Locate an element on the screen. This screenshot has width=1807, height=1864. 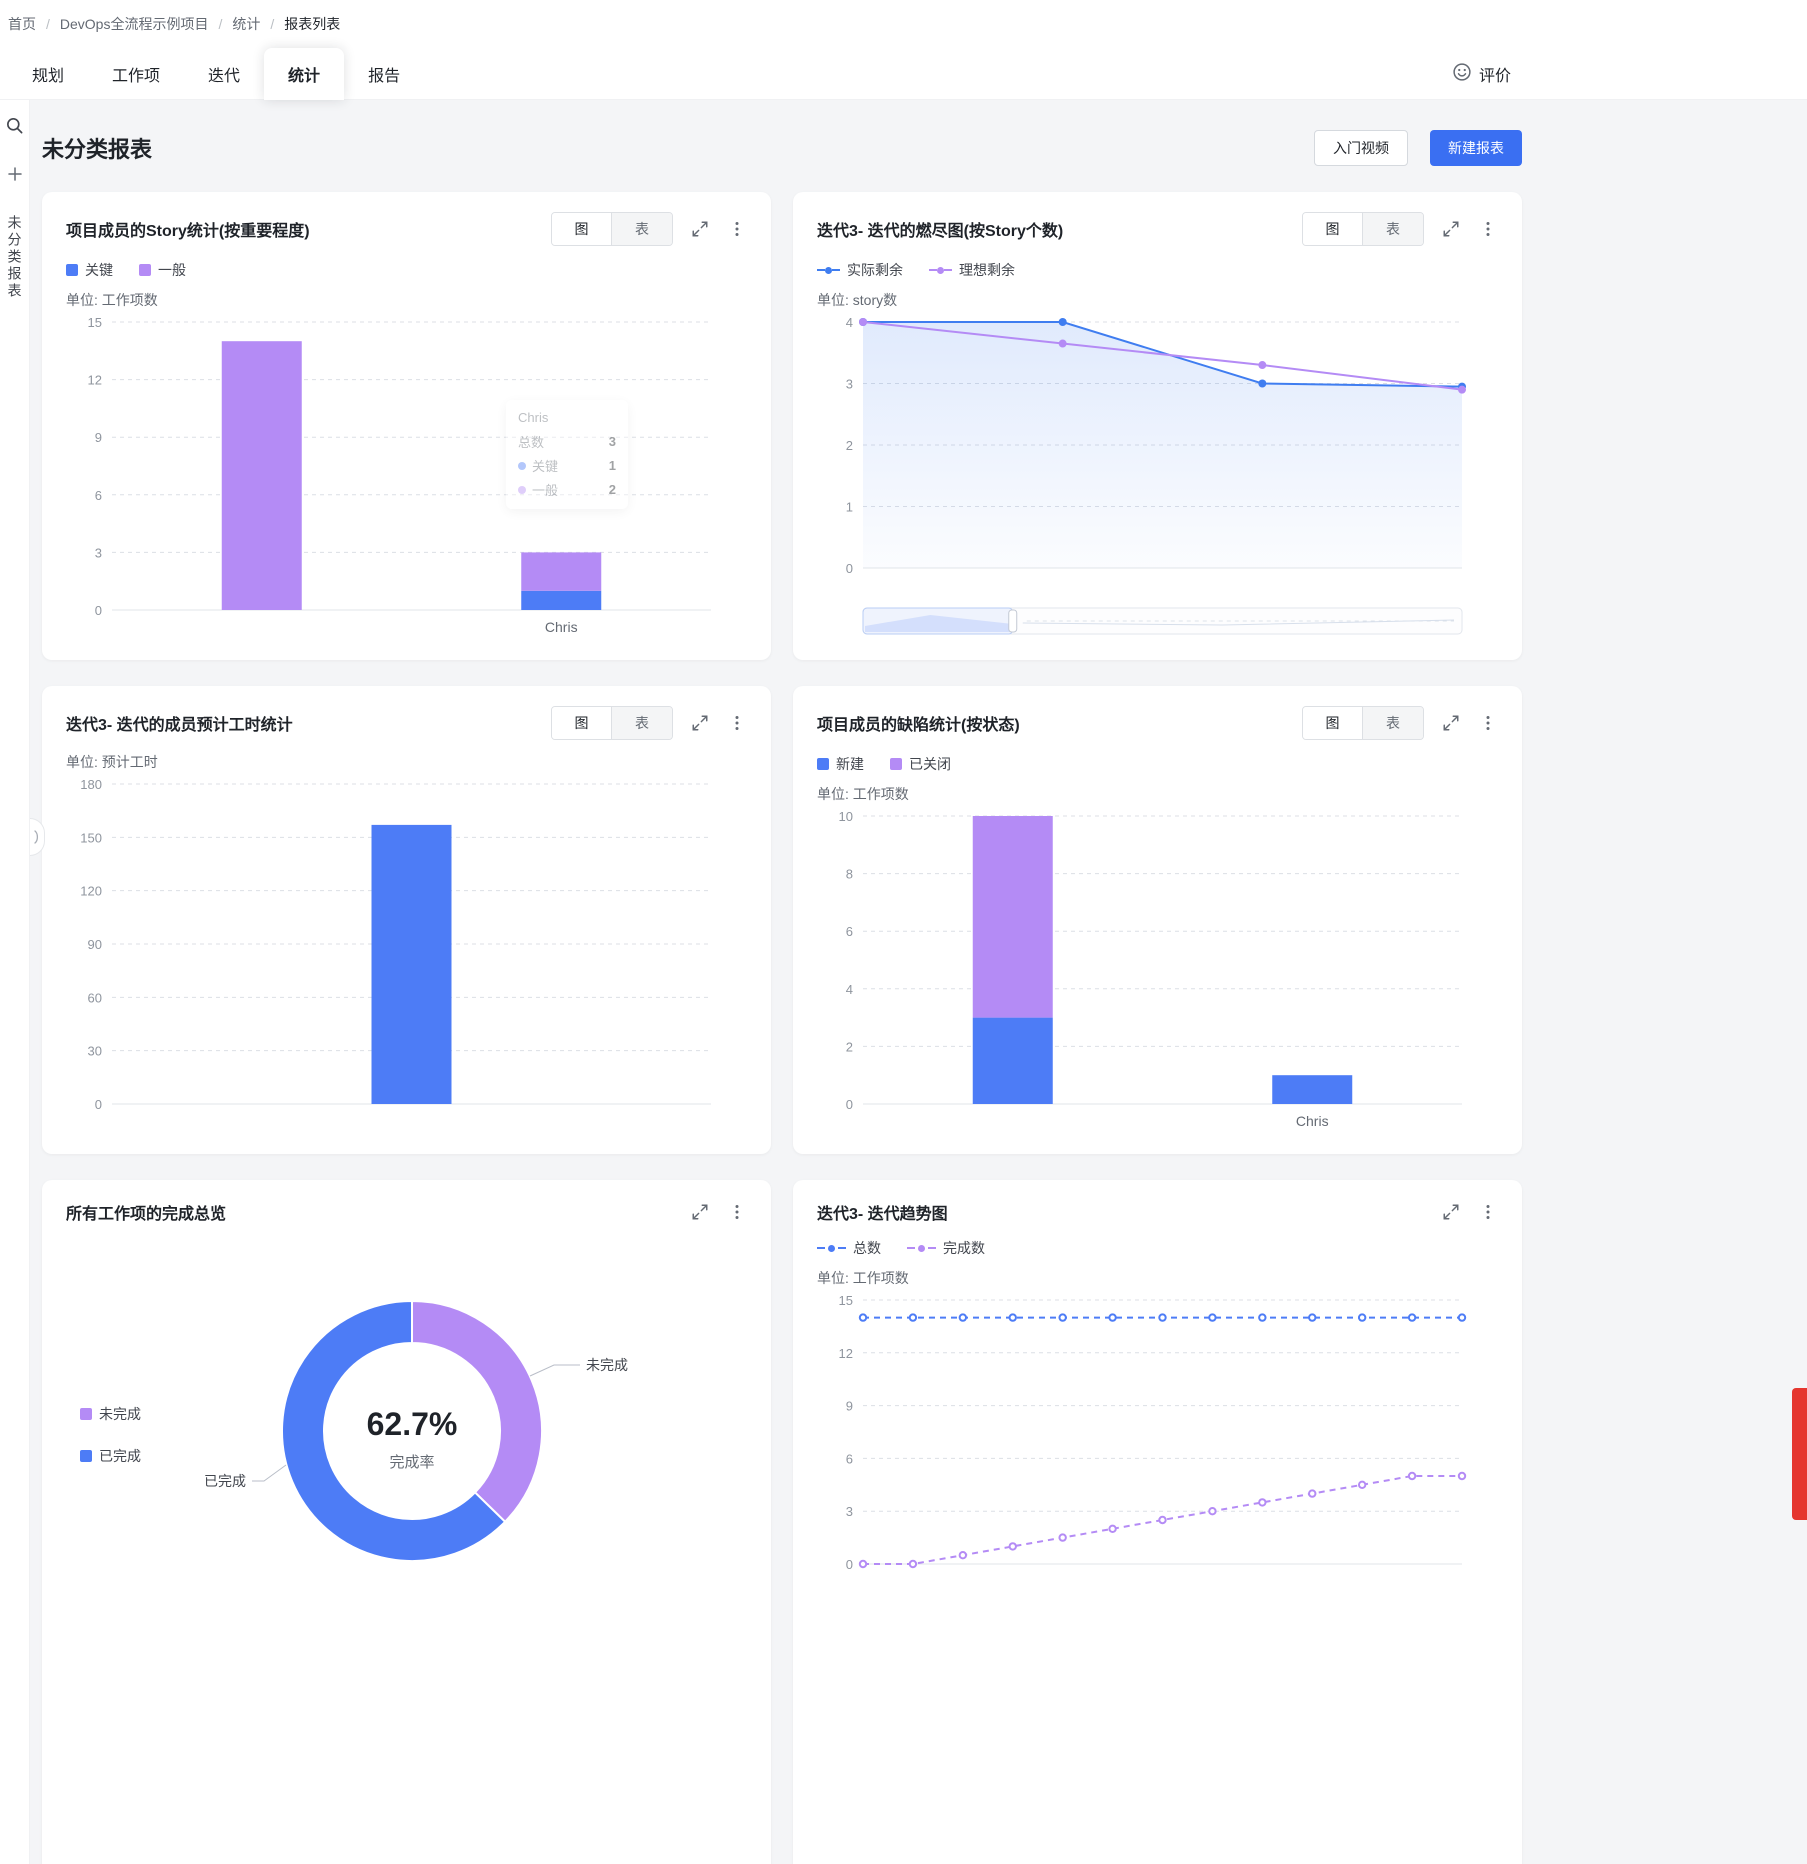
legend-item: 实际剩余 is located at coordinates (860, 270).